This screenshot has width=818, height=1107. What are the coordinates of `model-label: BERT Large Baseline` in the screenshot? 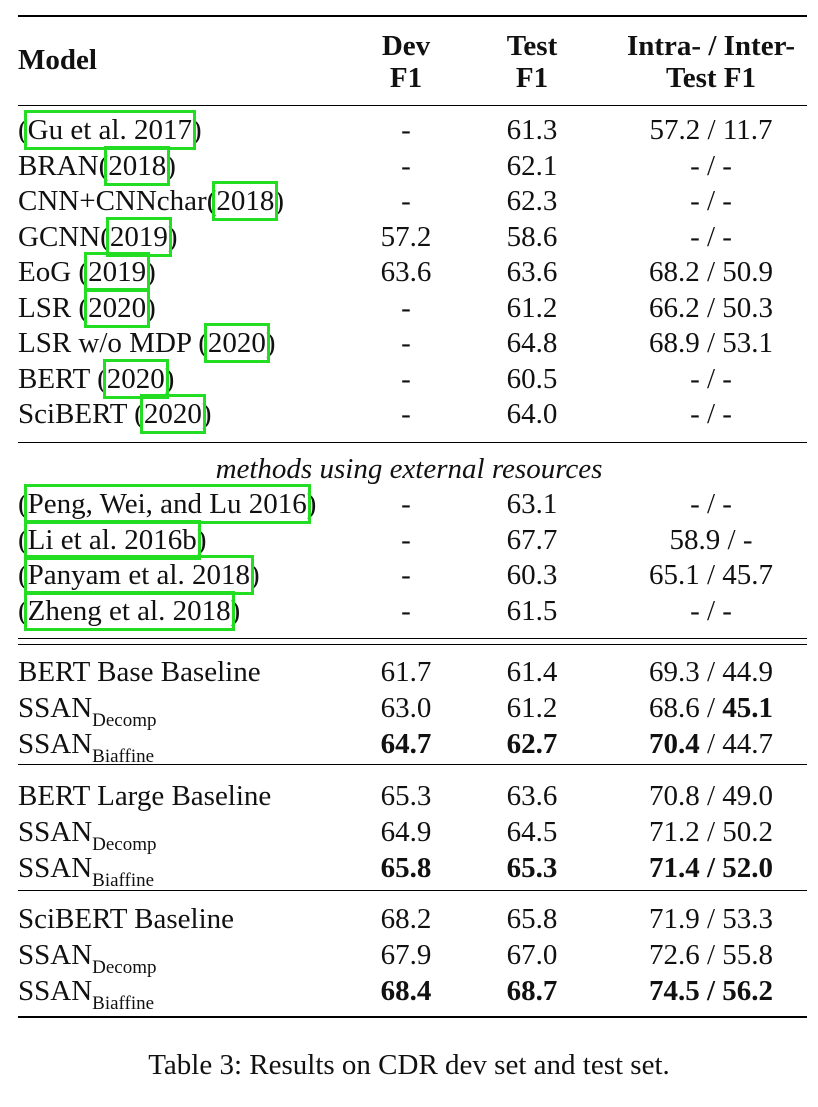 It's located at (145, 796).